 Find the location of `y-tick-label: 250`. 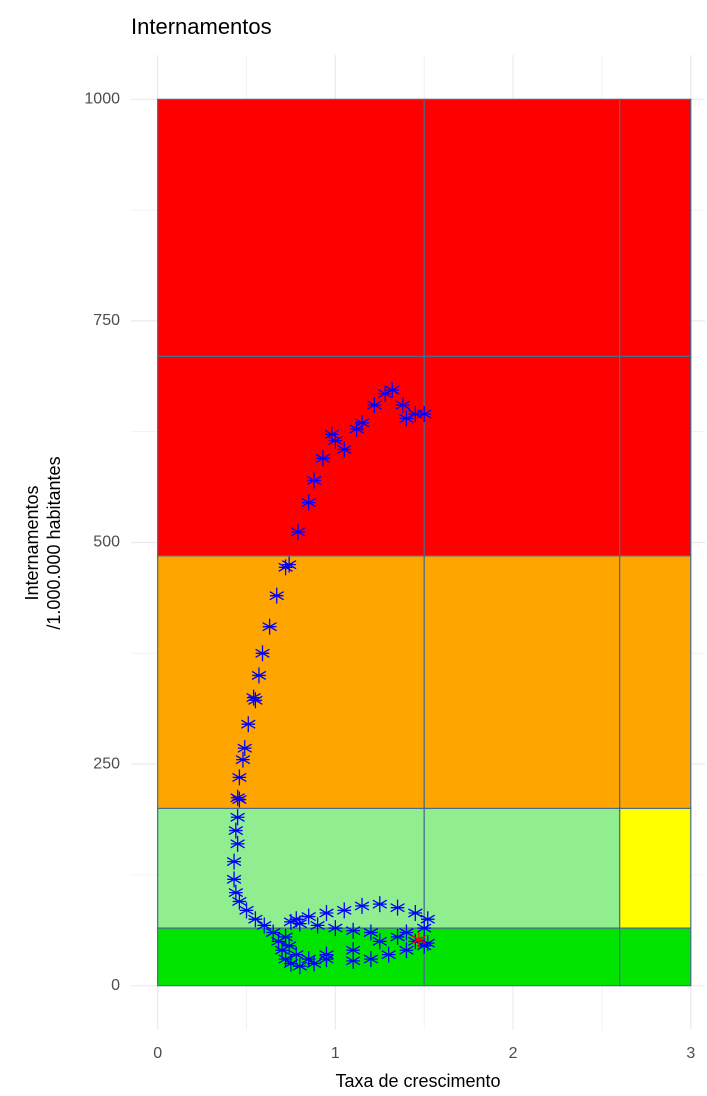

y-tick-label: 250 is located at coordinates (106, 763).